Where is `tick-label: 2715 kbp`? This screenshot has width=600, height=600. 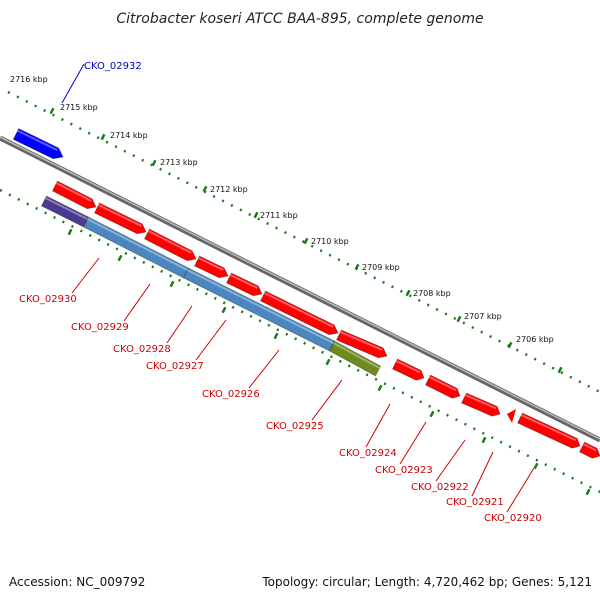 tick-label: 2715 kbp is located at coordinates (79, 107).